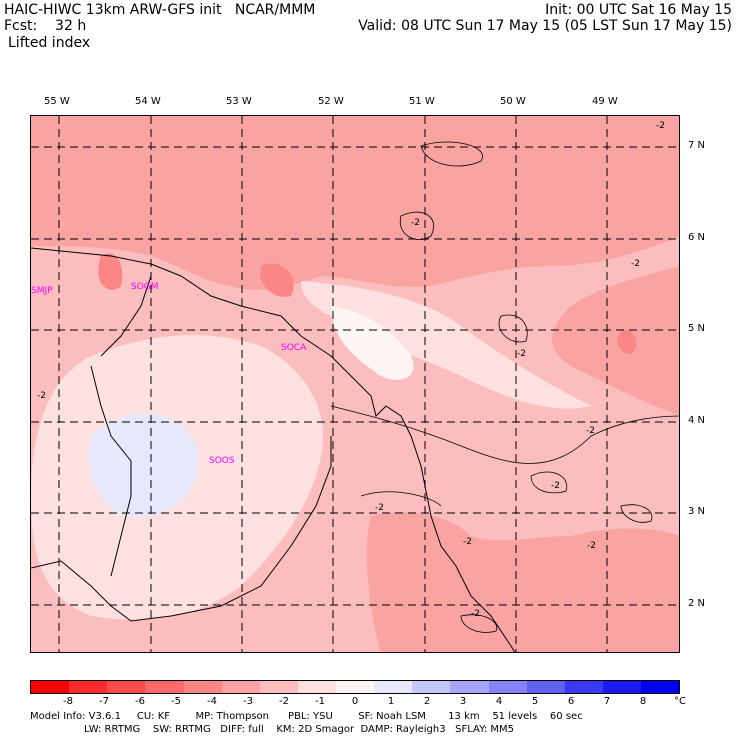  I want to click on lon-label: 54 W, so click(148, 101).